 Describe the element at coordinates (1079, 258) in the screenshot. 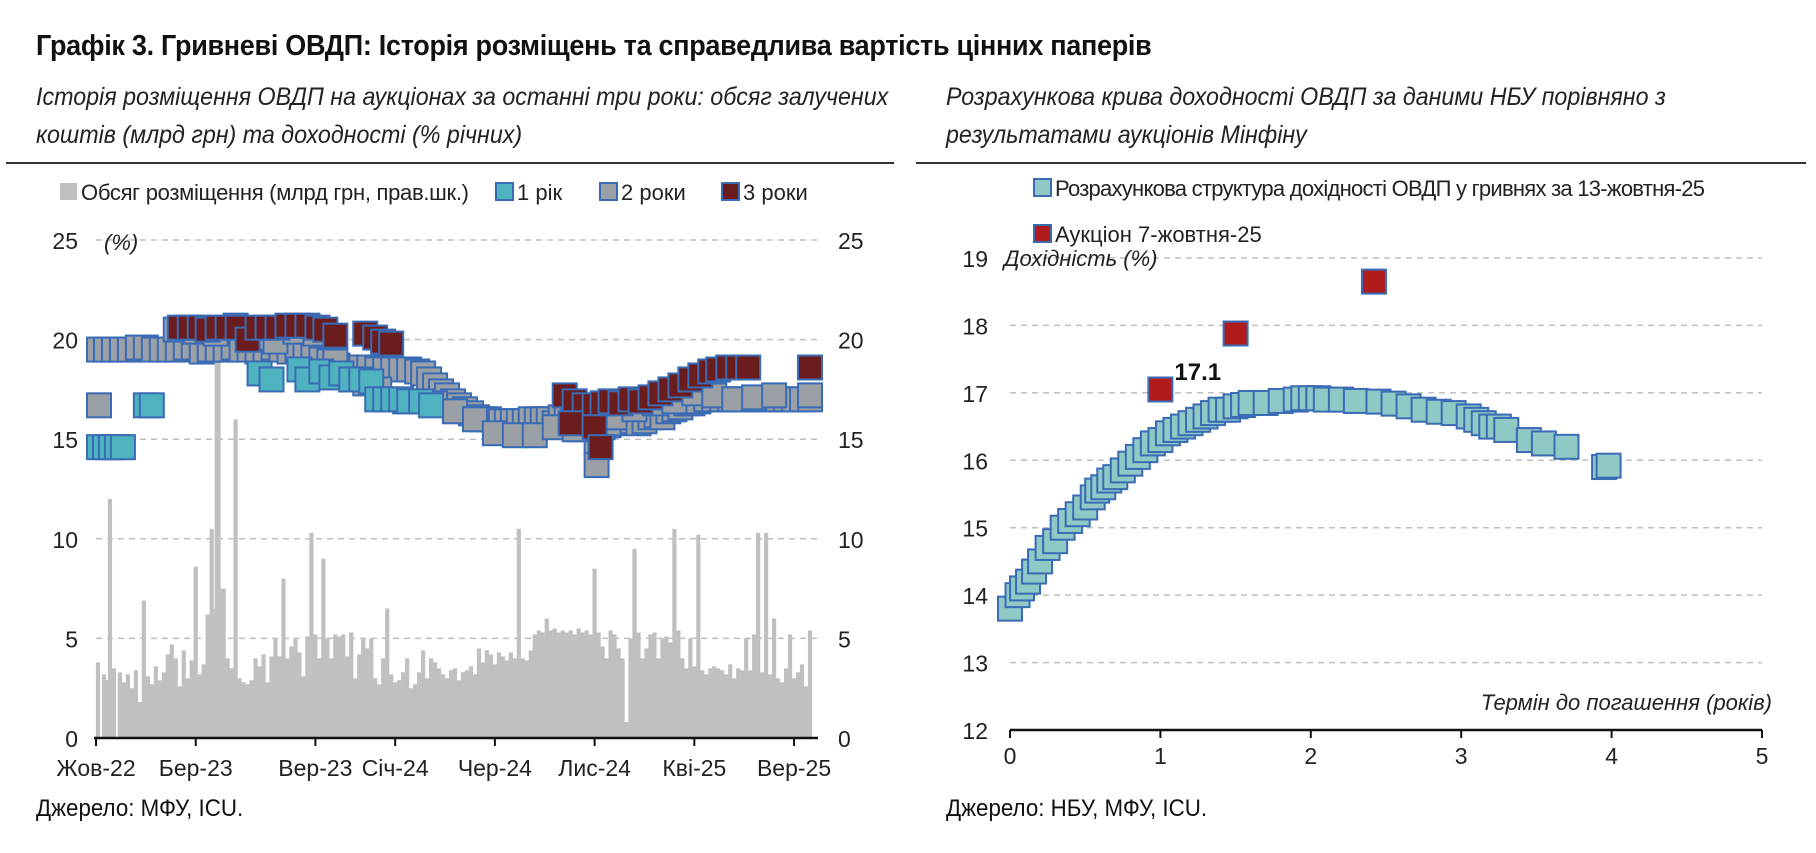

I see `right-y-axis-label: Дохідність (%)` at that location.